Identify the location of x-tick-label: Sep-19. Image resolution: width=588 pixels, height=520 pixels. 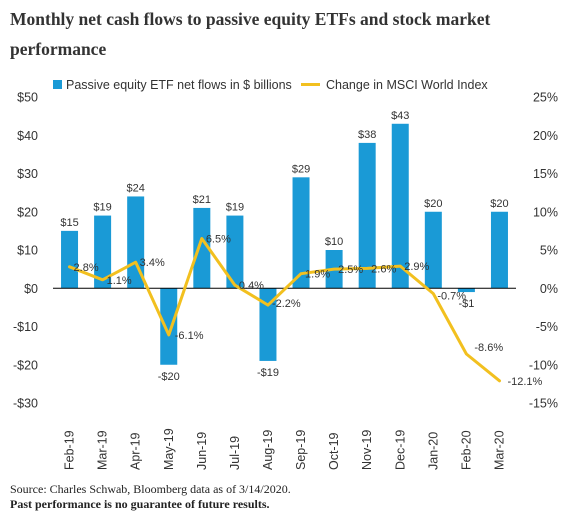
(301, 450).